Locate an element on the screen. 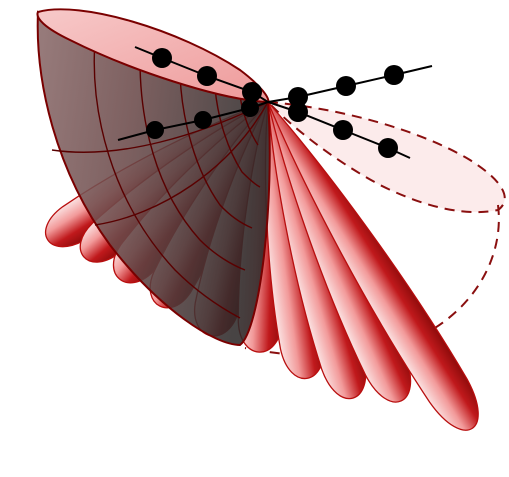 The height and width of the screenshot is (477, 509). molecule-atoms is located at coordinates (275, 103).